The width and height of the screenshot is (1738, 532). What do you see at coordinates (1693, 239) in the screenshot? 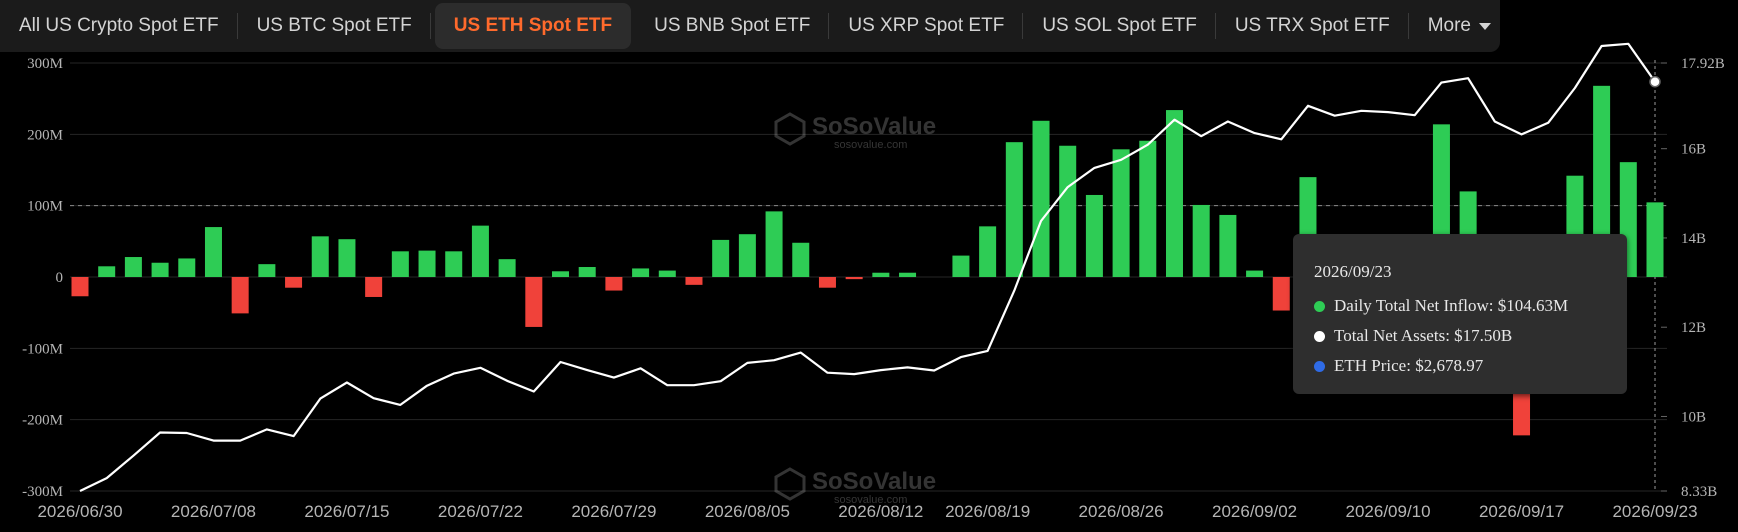
I see `right-axis-tick-label: 14B` at bounding box center [1693, 239].